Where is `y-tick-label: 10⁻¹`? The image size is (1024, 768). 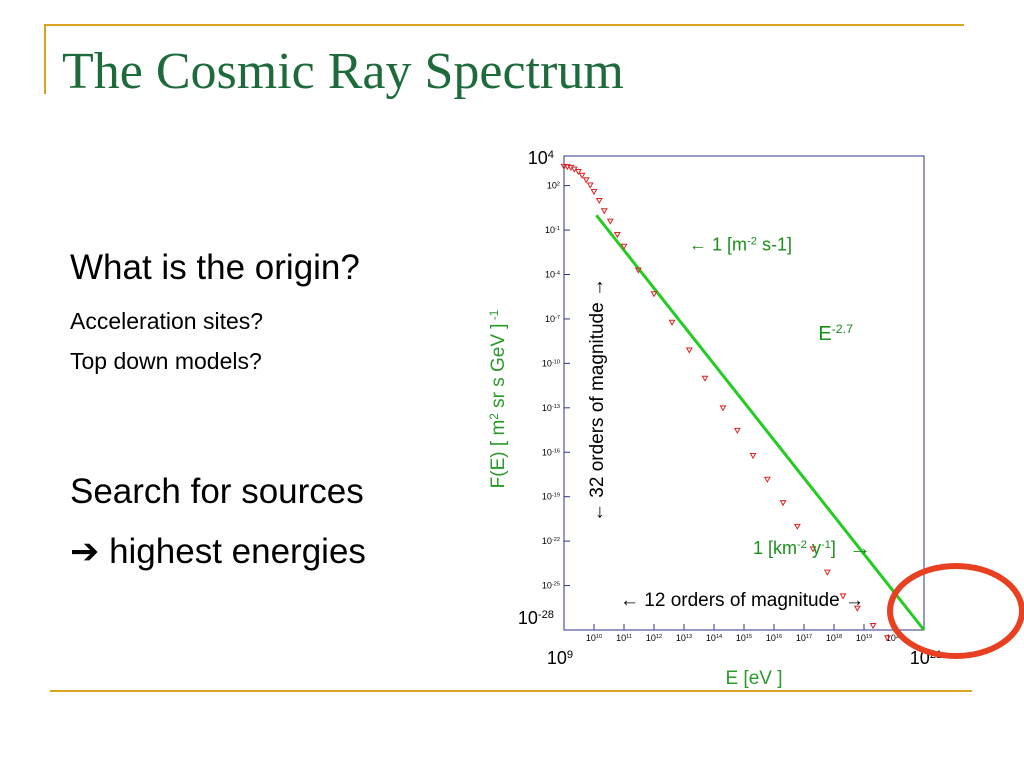
y-tick-label: 10⁻¹ is located at coordinates (552, 230).